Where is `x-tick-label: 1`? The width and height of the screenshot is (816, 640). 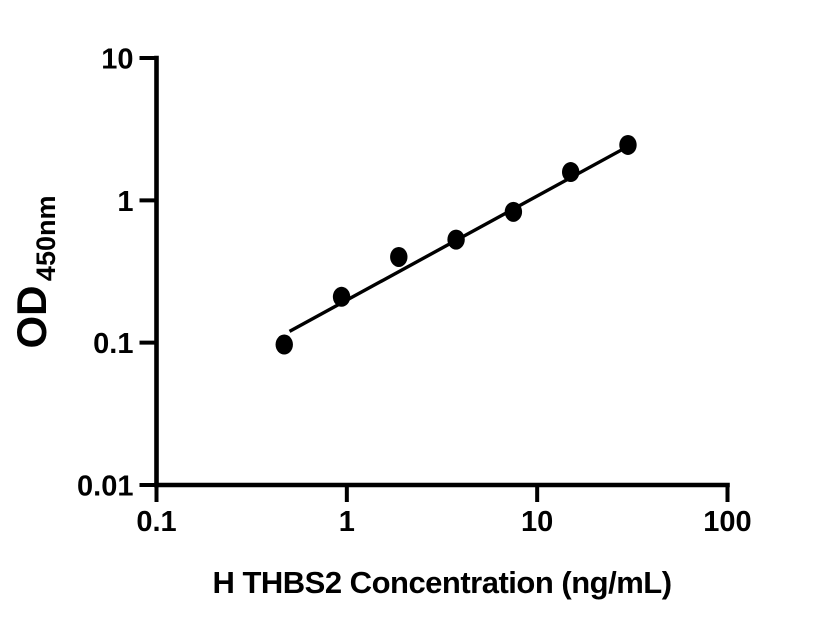
x-tick-label: 1 is located at coordinates (347, 522).